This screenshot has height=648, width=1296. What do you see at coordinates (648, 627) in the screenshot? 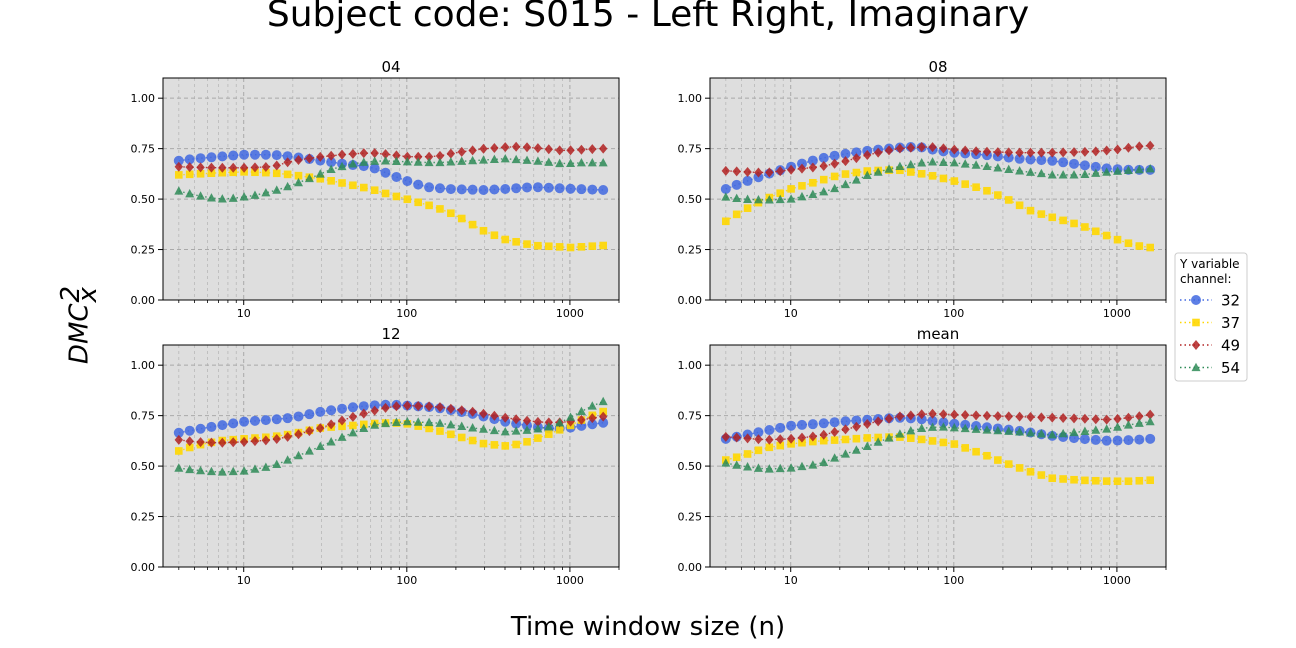
I see `x-axis-label: Time window size (n)` at bounding box center [648, 627].